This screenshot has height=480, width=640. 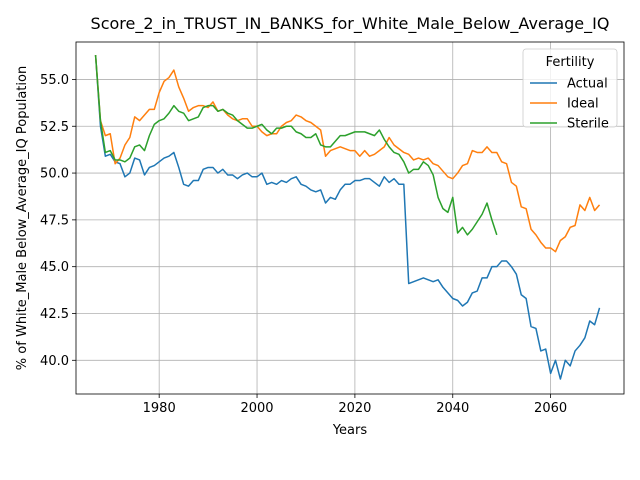 What do you see at coordinates (54, 267) in the screenshot?
I see `y-tick-label: 45.0` at bounding box center [54, 267].